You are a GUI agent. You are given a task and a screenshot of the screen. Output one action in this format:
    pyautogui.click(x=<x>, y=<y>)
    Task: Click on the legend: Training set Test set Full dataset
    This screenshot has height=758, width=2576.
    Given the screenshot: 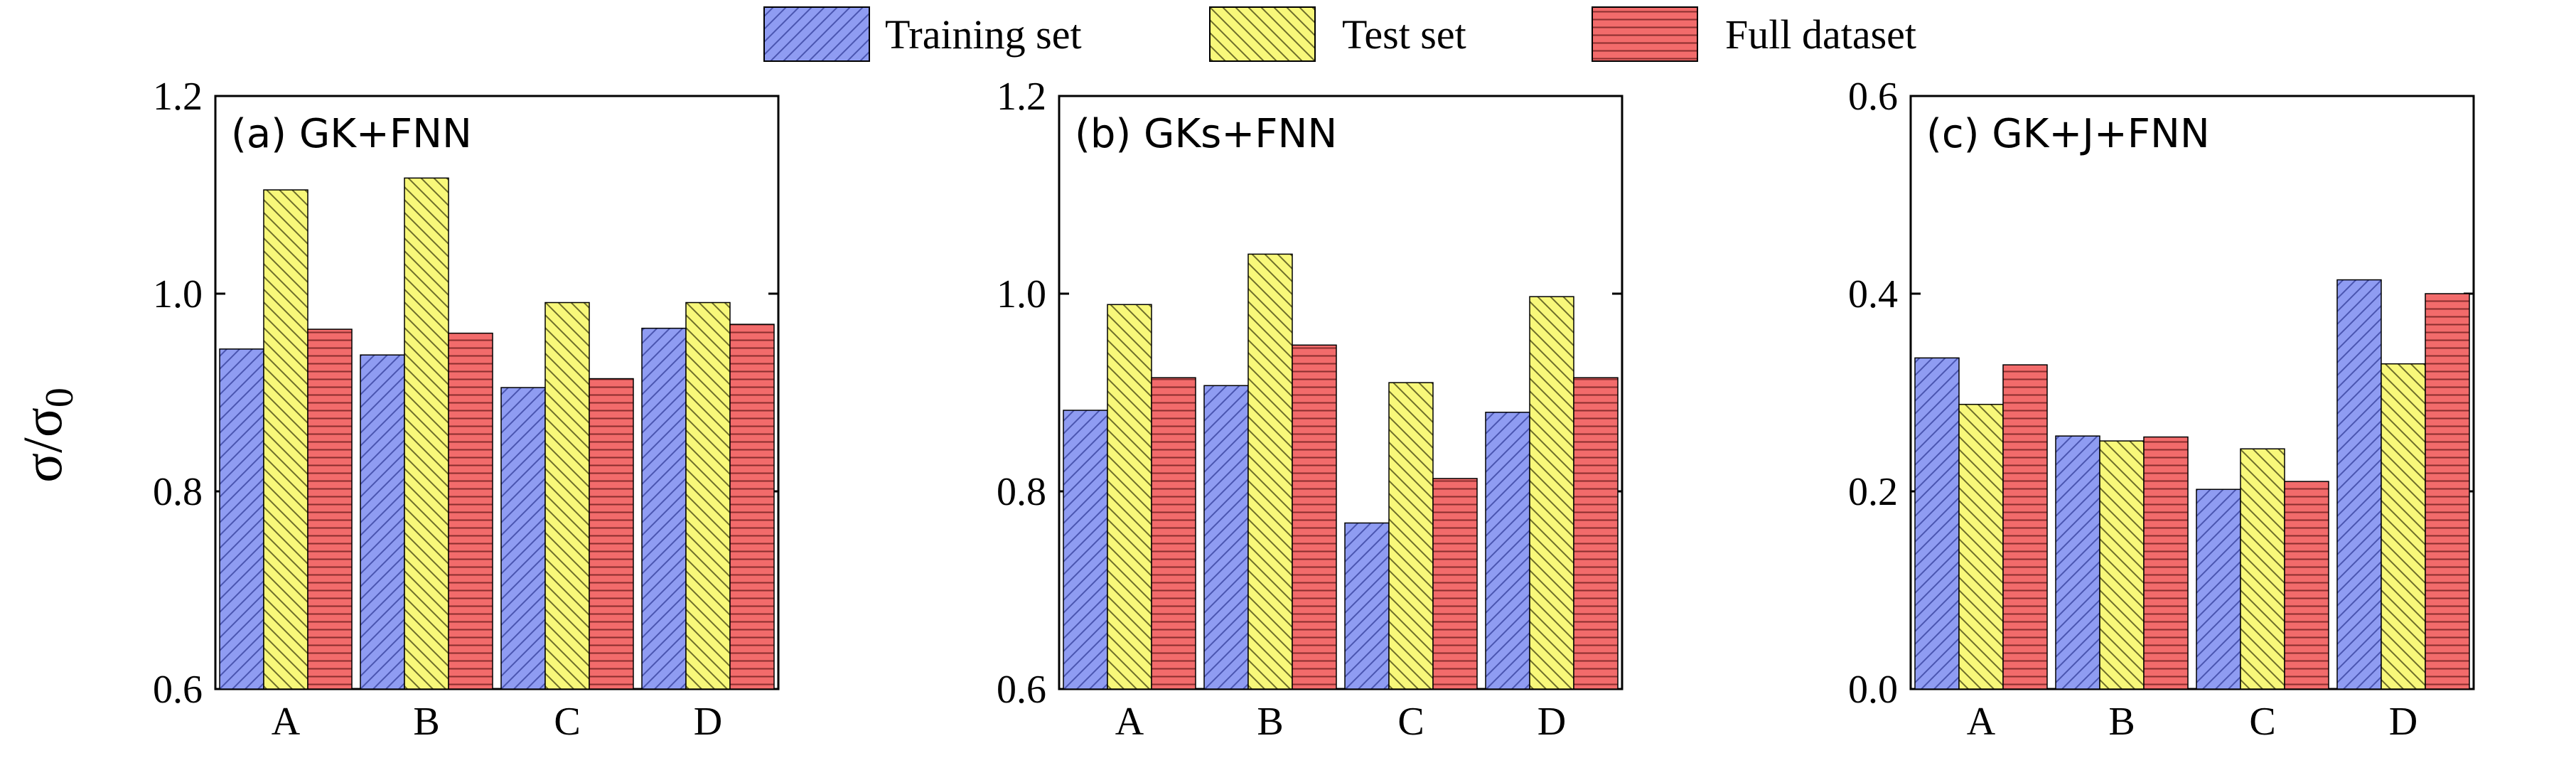 What is the action you would take?
    pyautogui.click(x=1339, y=34)
    